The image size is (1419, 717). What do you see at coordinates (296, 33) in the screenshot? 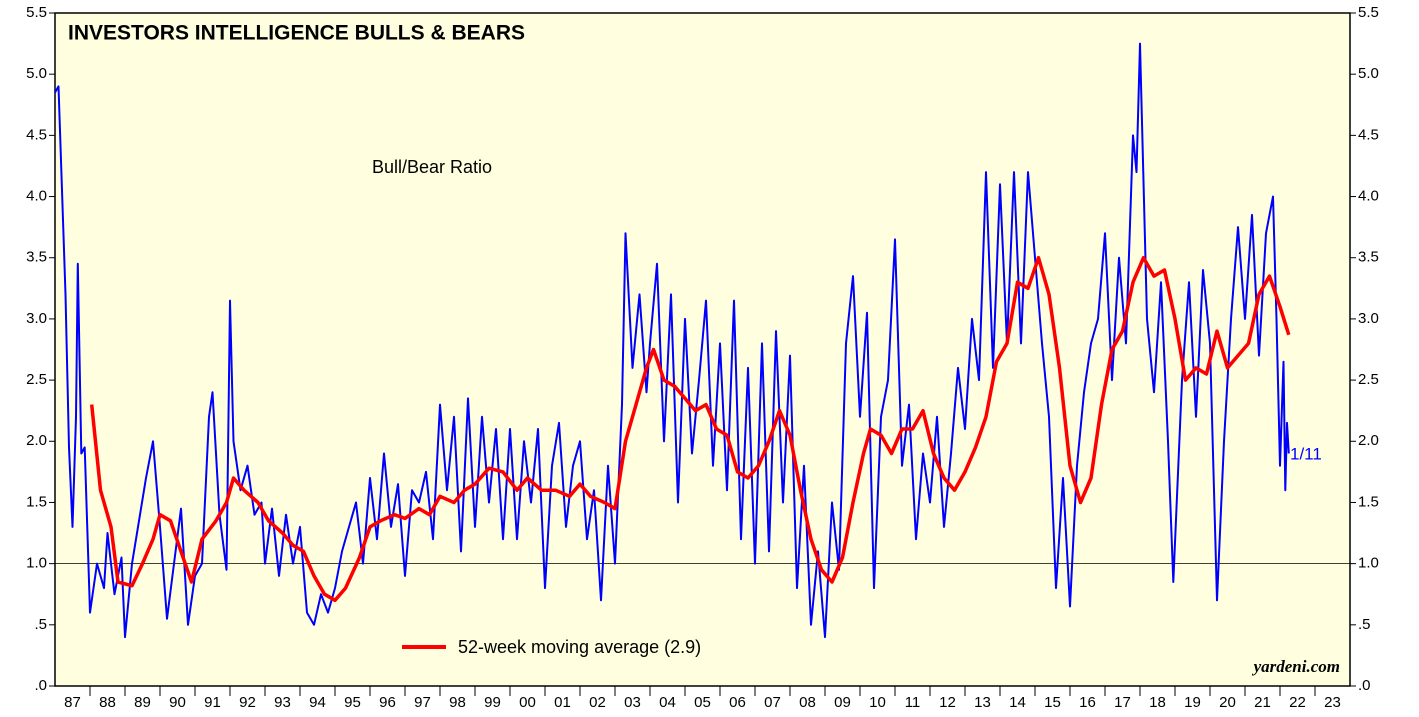
I see `chart-title: INVESTORS INTELLIGENCE BULLS & BEARS` at bounding box center [296, 33].